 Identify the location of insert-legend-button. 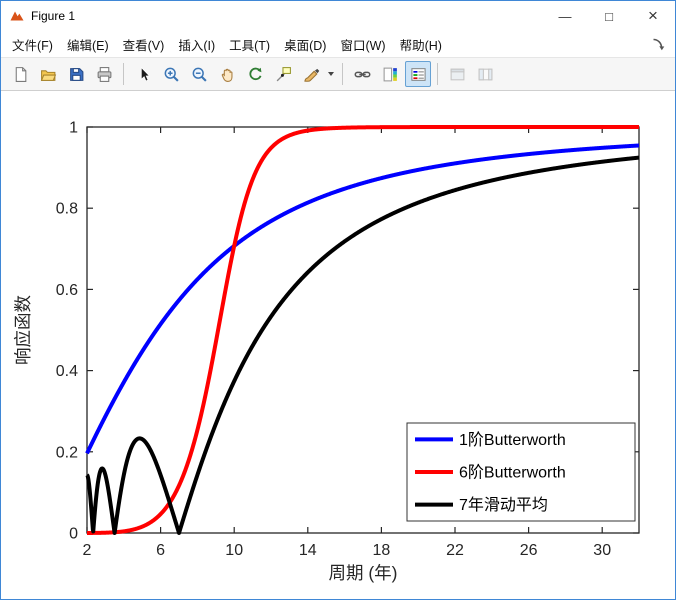
(418, 74).